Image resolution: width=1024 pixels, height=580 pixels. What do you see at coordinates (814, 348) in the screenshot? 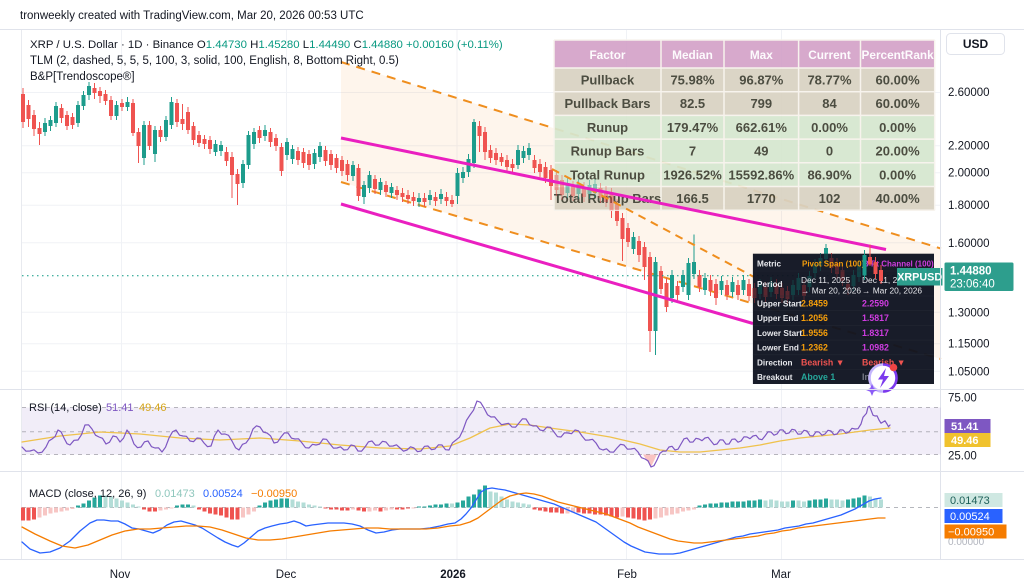
I see `svg-text: 1.2362` at bounding box center [814, 348].